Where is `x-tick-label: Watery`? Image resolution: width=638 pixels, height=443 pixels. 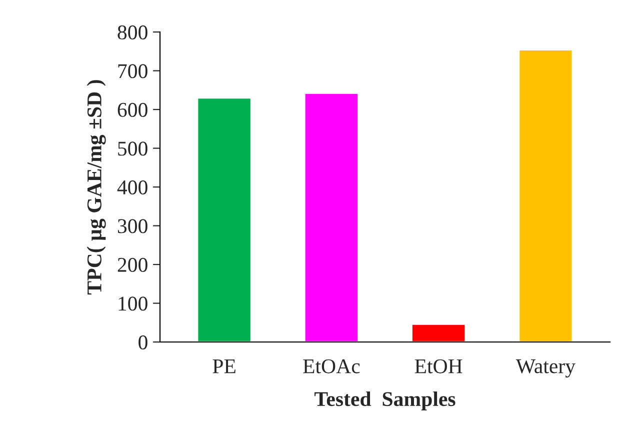 x-tick-label: Watery is located at coordinates (546, 368).